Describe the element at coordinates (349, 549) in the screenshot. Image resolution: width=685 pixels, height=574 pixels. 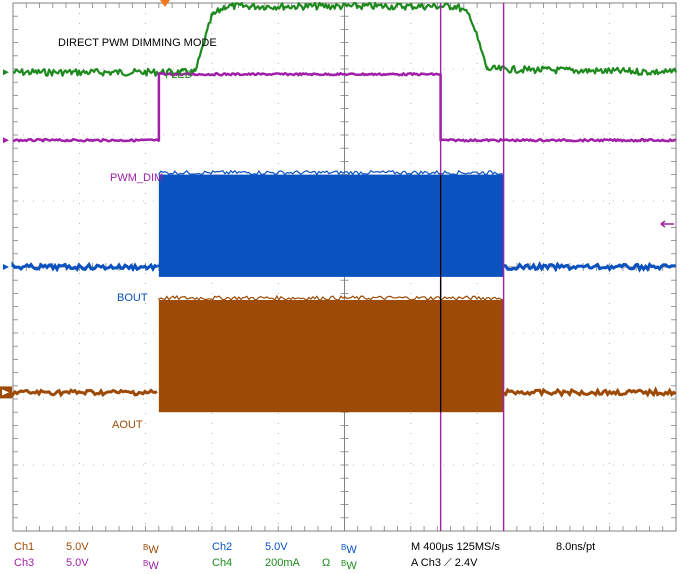
I see `ch2-bw-limit: BW` at that location.